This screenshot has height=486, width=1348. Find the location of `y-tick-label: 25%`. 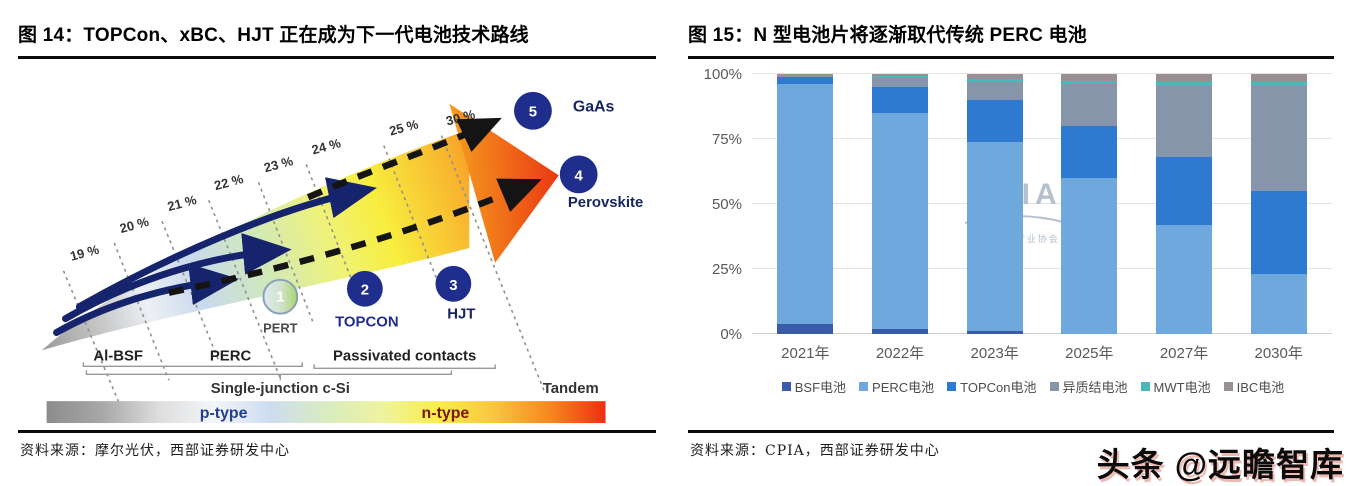

y-tick-label: 25% is located at coordinates (726, 269).